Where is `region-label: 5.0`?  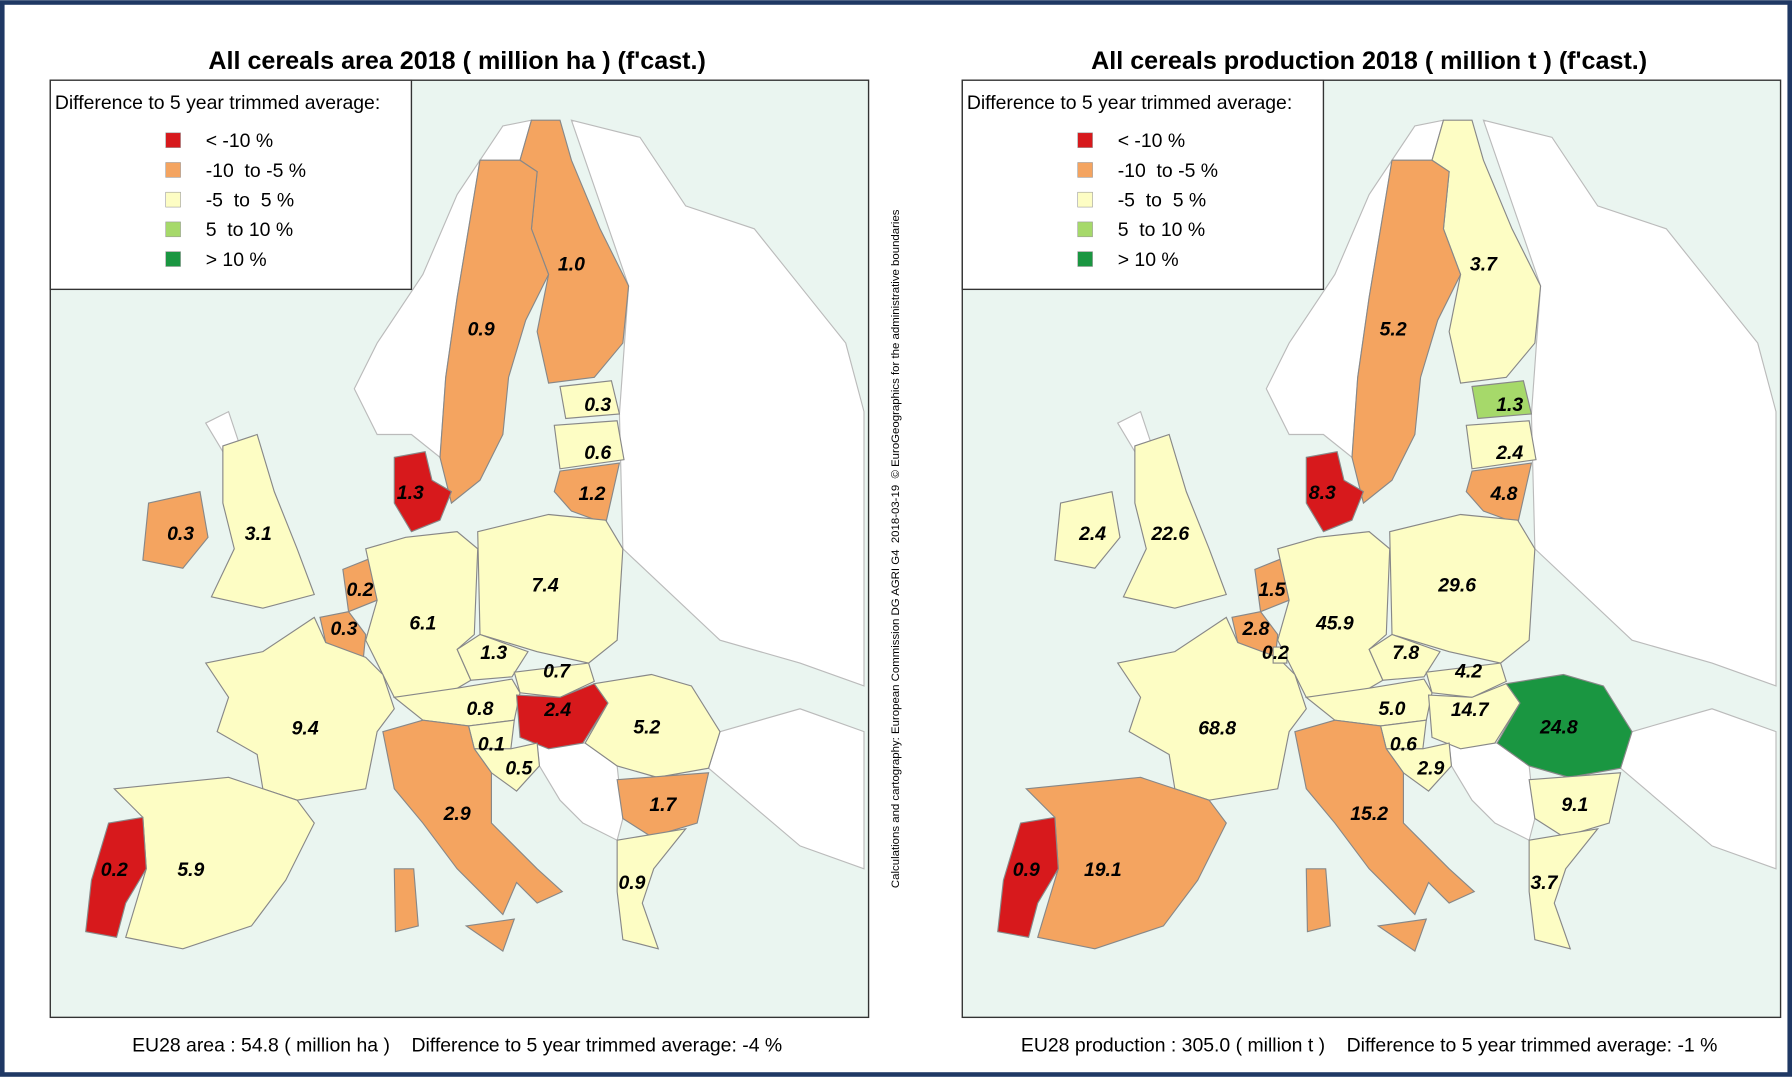 region-label: 5.0 is located at coordinates (1392, 709).